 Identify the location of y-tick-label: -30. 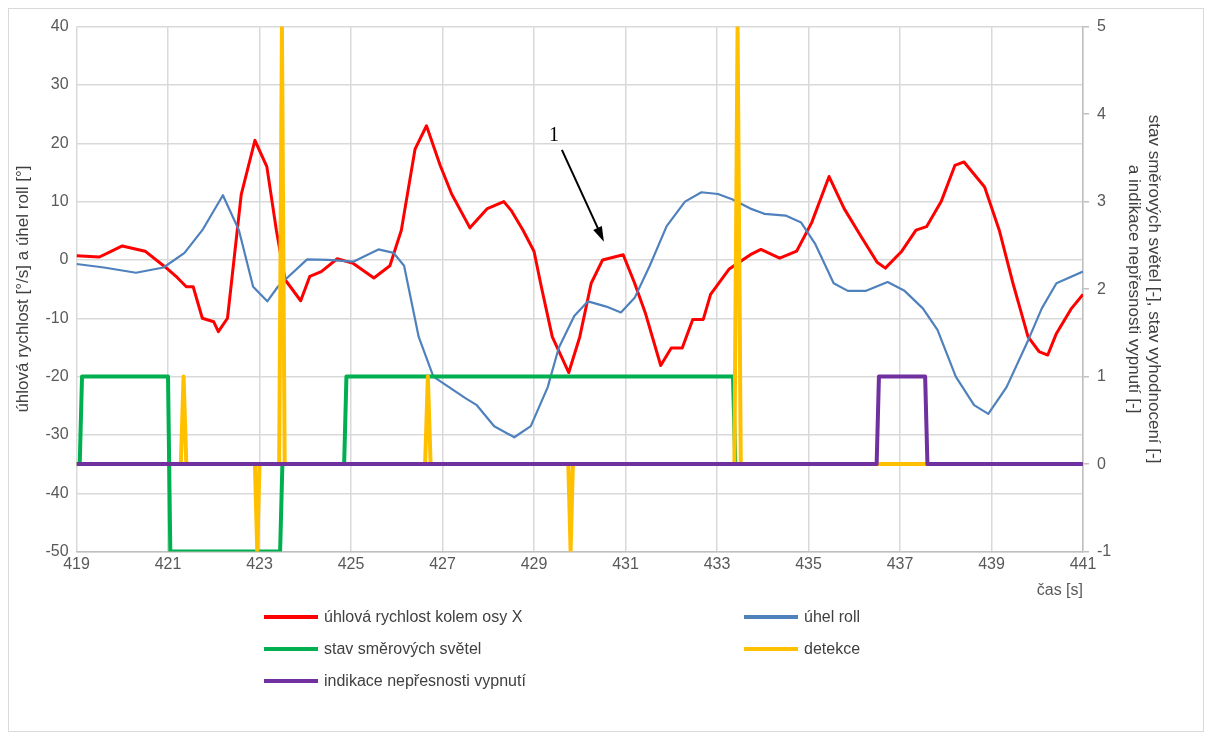
(57, 434).